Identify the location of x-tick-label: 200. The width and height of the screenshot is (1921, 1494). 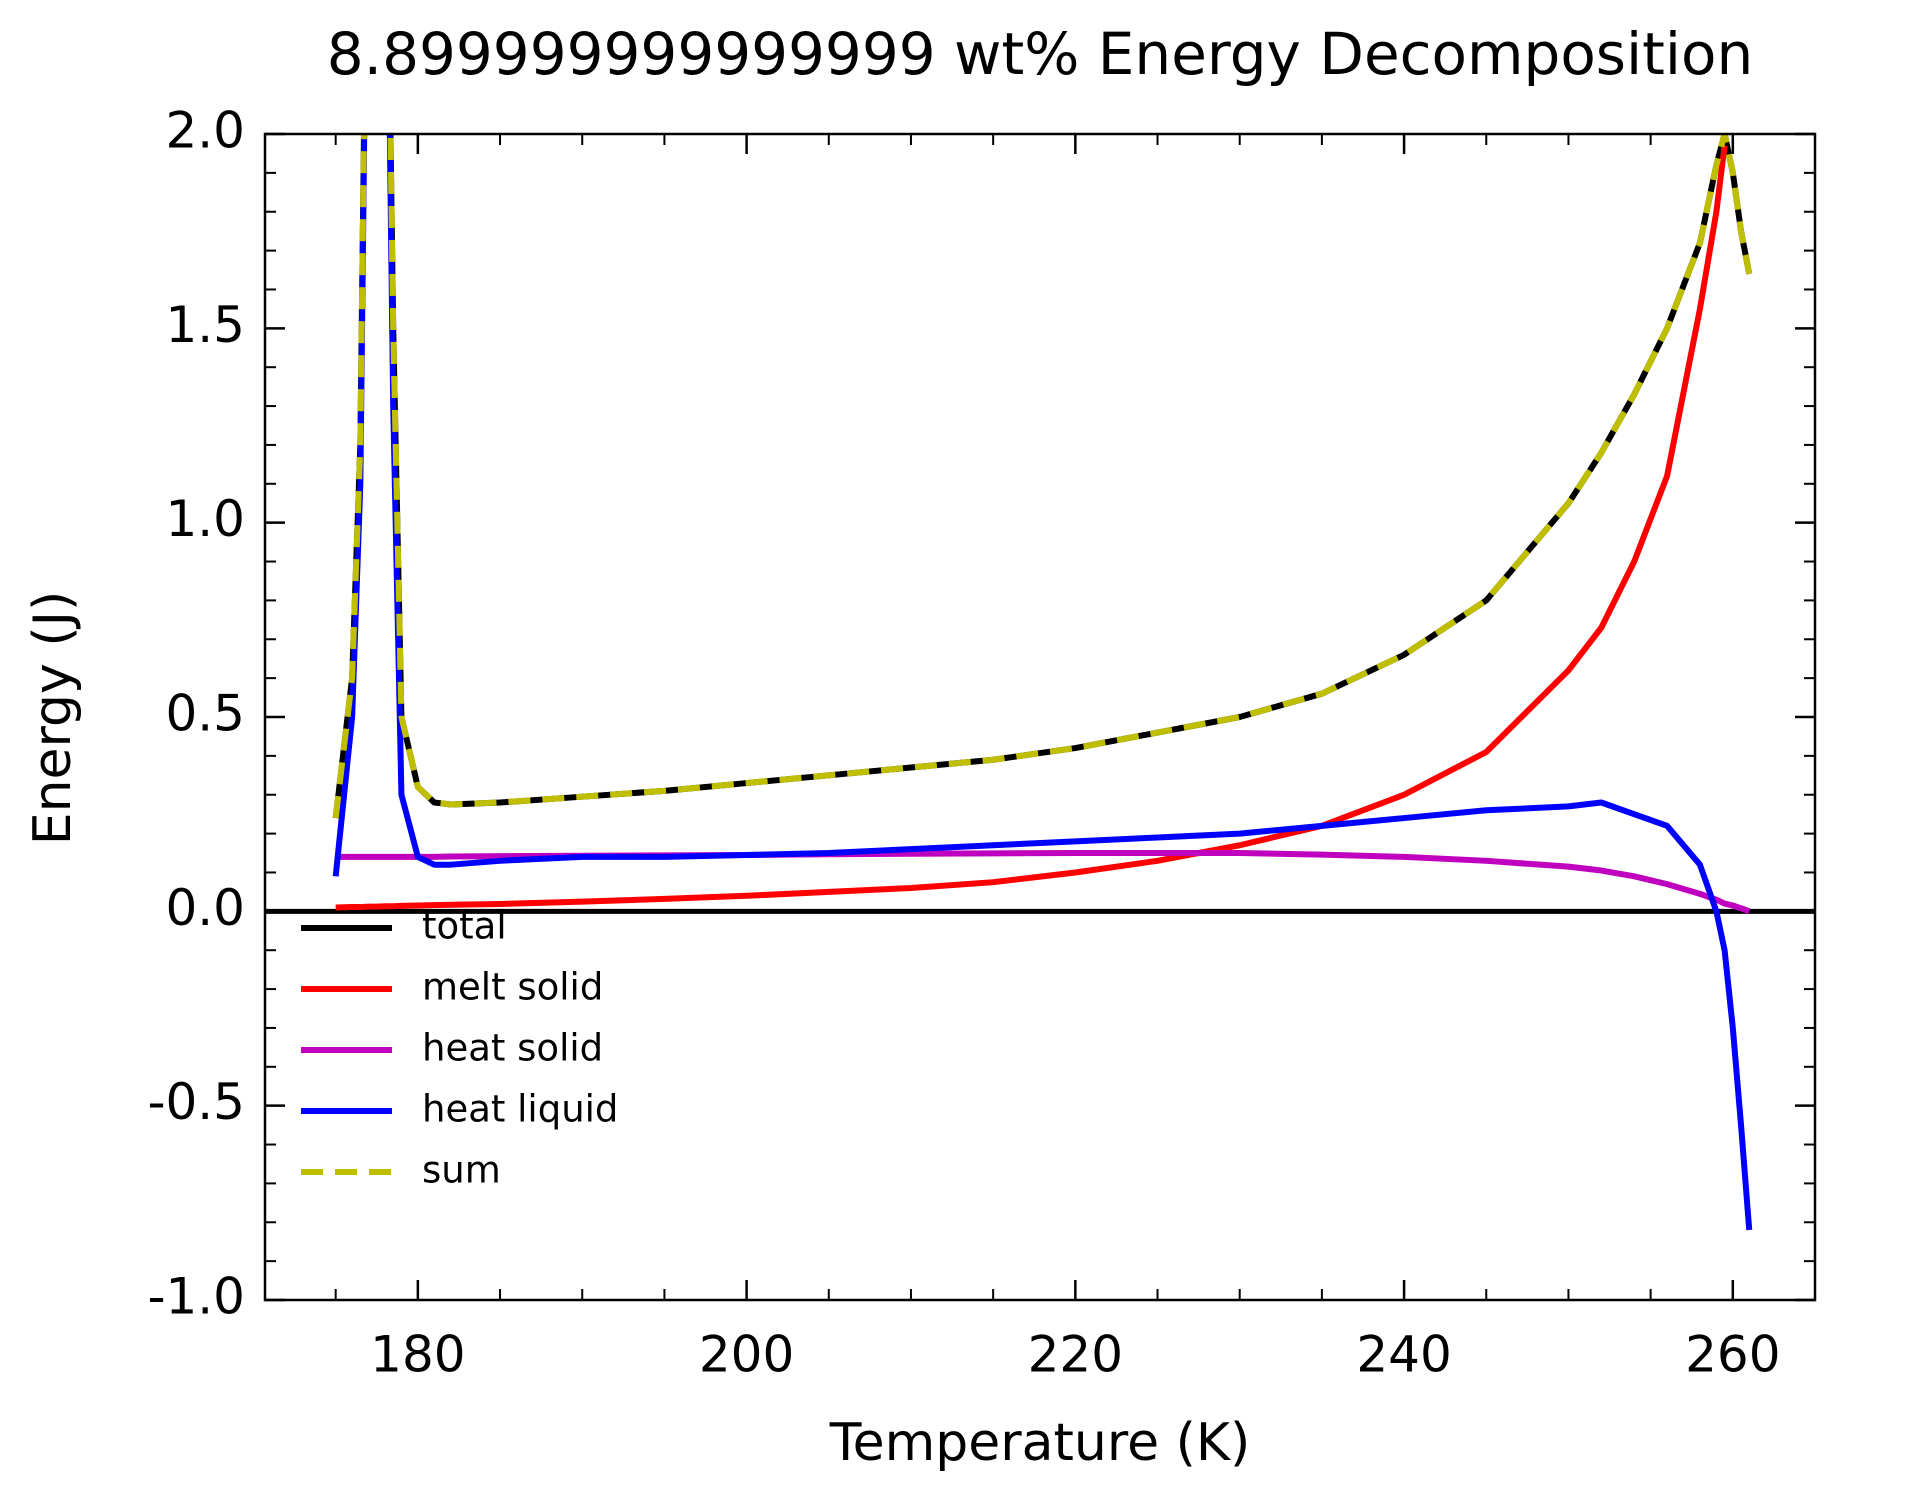
(746, 1355).